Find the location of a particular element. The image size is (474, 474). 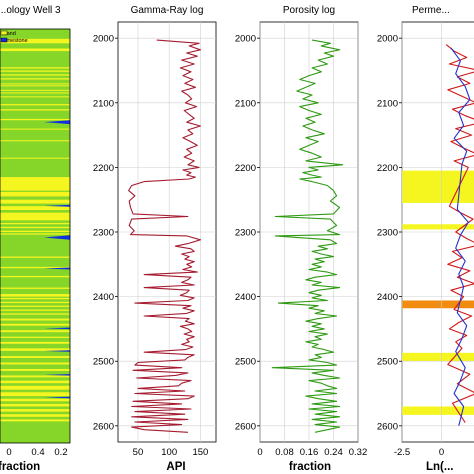

lithology-background is located at coordinates (35, 236).